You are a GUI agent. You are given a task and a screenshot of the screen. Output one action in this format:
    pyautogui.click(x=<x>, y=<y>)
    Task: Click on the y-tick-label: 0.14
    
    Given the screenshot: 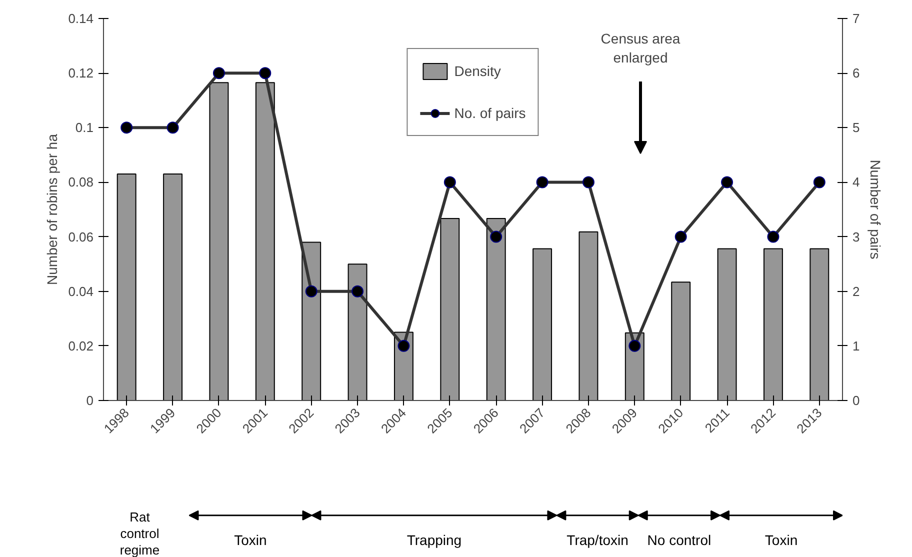 What is the action you would take?
    pyautogui.click(x=81, y=18)
    